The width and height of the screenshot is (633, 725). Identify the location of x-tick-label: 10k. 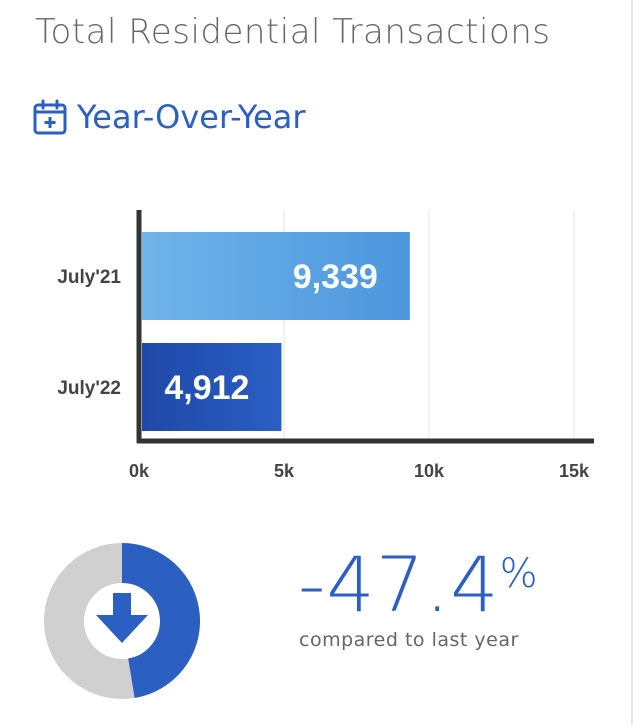
(429, 471).